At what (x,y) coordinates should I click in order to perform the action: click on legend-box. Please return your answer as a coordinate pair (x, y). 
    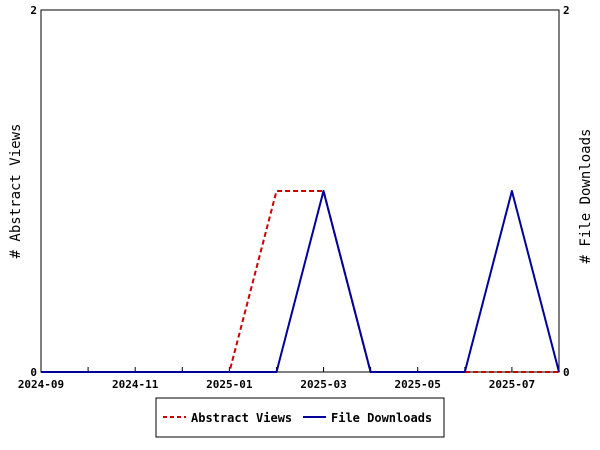
    Looking at the image, I should click on (300, 417).